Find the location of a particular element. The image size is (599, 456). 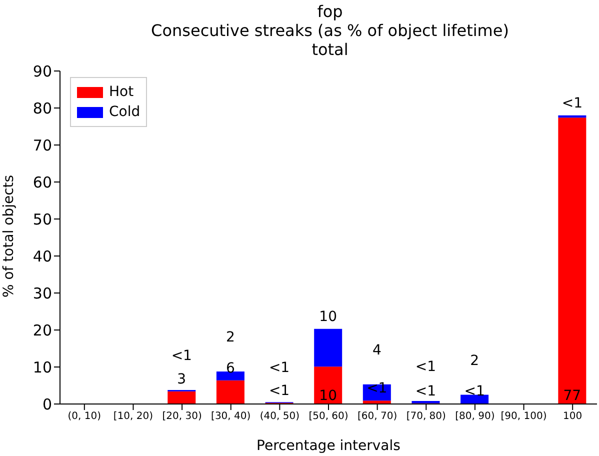

x-tick-label: [50, 60) is located at coordinates (328, 416).